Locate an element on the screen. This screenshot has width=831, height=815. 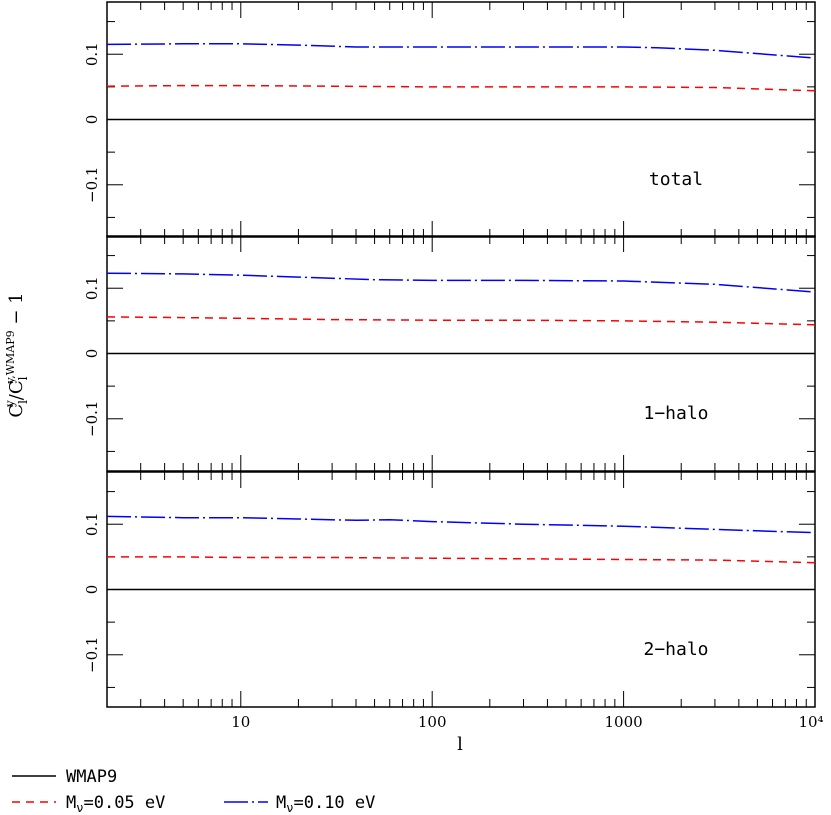
legend: WMAP9 Mν=0.05 eV Mν=0.10 eV is located at coordinates (193, 791).